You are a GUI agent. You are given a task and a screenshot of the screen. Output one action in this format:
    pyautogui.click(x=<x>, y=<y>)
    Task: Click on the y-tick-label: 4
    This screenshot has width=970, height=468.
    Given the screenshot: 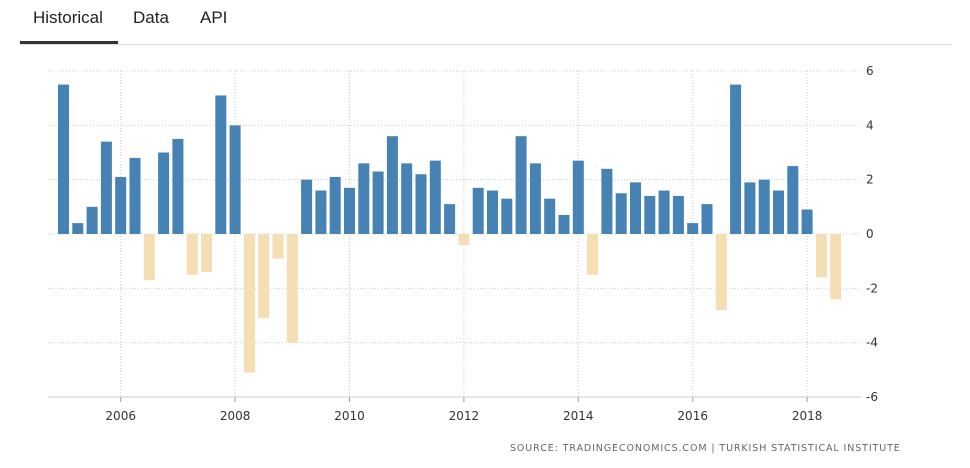 What is the action you would take?
    pyautogui.click(x=870, y=125)
    